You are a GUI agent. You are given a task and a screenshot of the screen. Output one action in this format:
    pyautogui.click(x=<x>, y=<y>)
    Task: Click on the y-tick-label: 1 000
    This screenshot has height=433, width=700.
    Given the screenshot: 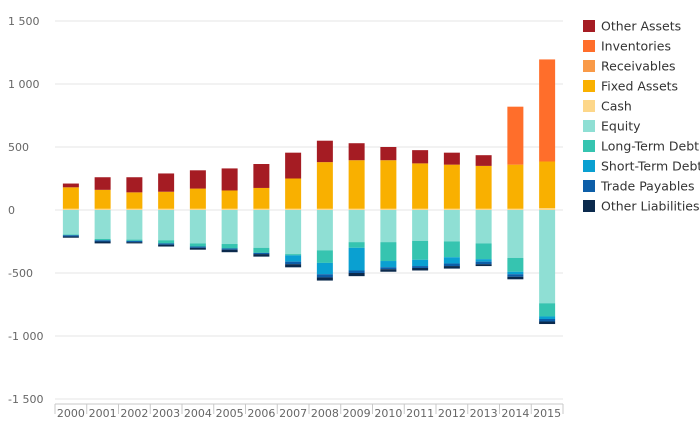 What is the action you would take?
    pyautogui.click(x=24, y=84)
    